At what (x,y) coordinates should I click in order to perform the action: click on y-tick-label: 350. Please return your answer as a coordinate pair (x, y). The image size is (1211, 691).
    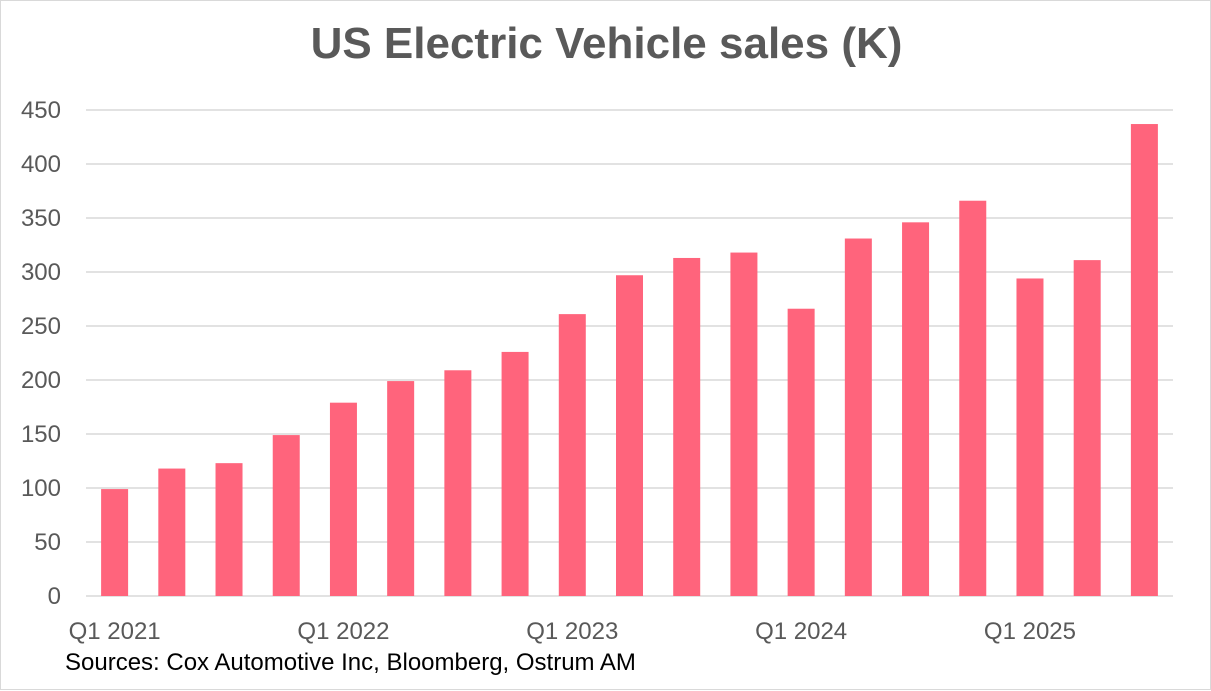
    Looking at the image, I should click on (41, 218).